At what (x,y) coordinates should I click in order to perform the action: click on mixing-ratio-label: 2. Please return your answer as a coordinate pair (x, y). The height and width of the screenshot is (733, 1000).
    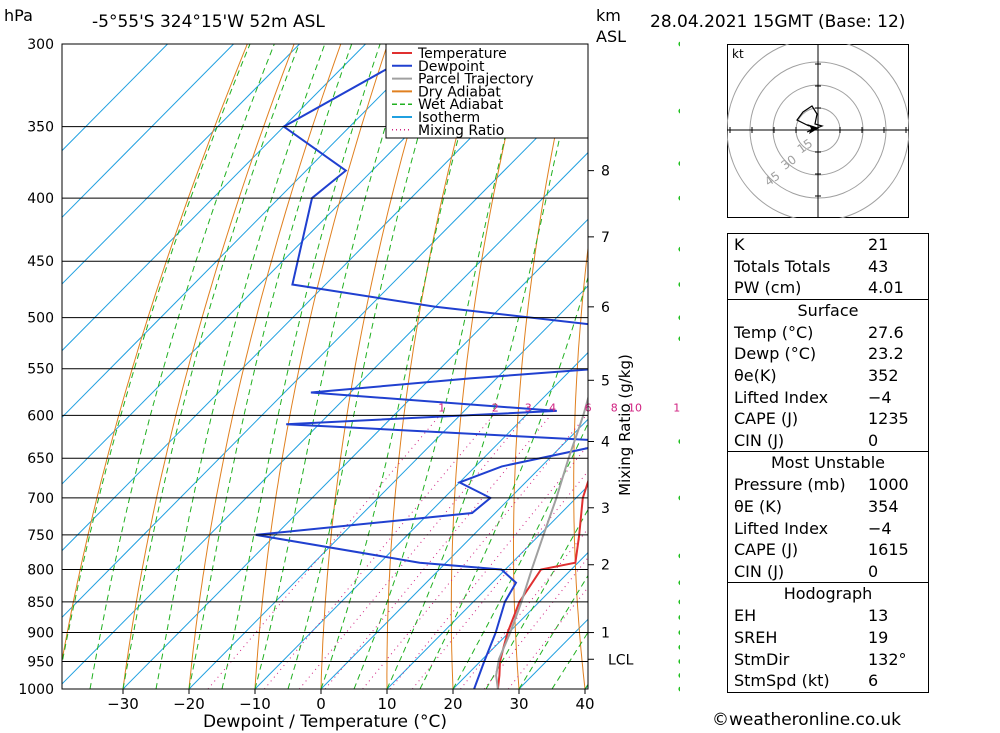
    Looking at the image, I should click on (495, 407).